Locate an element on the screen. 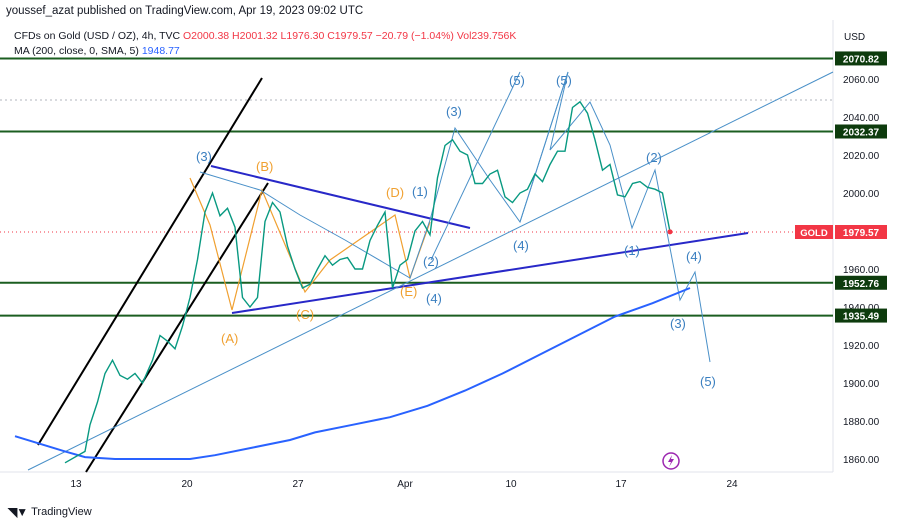 This screenshot has width=900, height=528. footer-brand: ◥▼ TradingView is located at coordinates (50, 512).